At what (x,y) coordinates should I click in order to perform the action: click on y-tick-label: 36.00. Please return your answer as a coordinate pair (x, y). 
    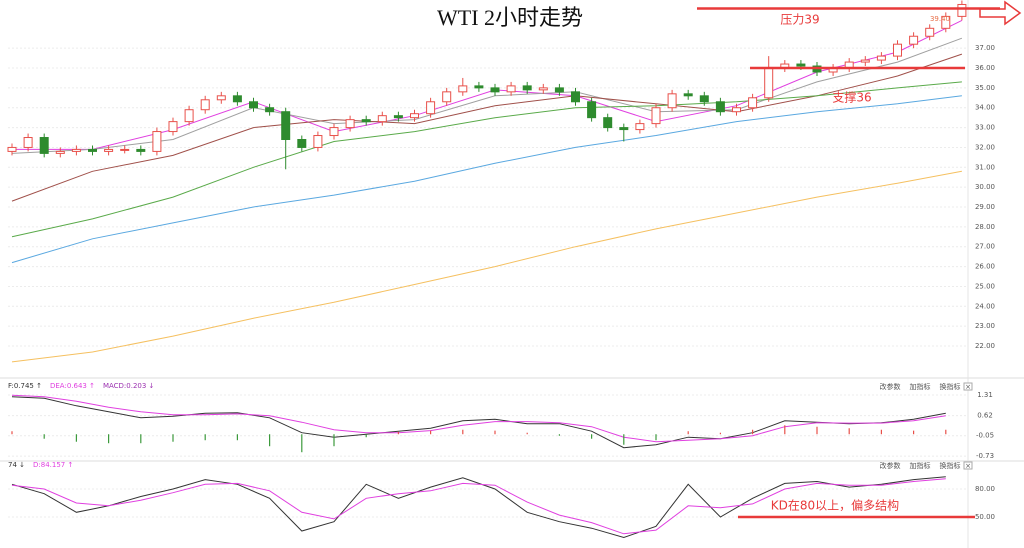
    Looking at the image, I should click on (985, 68).